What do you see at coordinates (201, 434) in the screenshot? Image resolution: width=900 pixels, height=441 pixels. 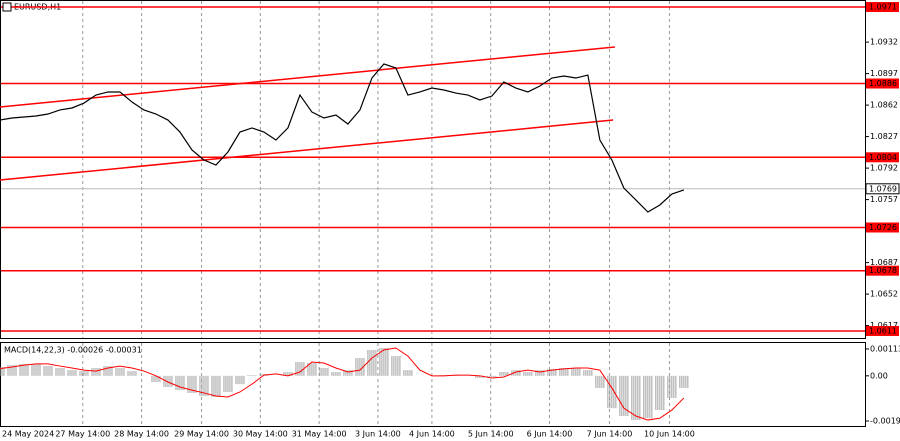 I see `x-tick-label: 29 May 14:00` at bounding box center [201, 434].